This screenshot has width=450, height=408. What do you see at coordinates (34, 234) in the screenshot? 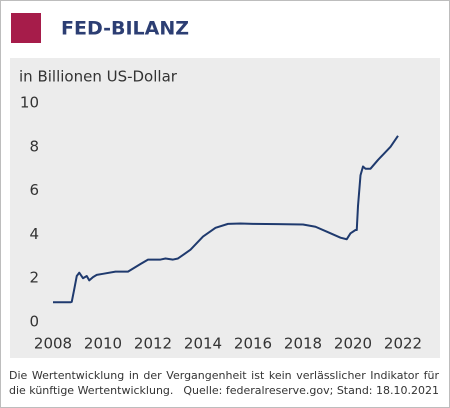
I see `y-tick-label: 4` at bounding box center [34, 234].